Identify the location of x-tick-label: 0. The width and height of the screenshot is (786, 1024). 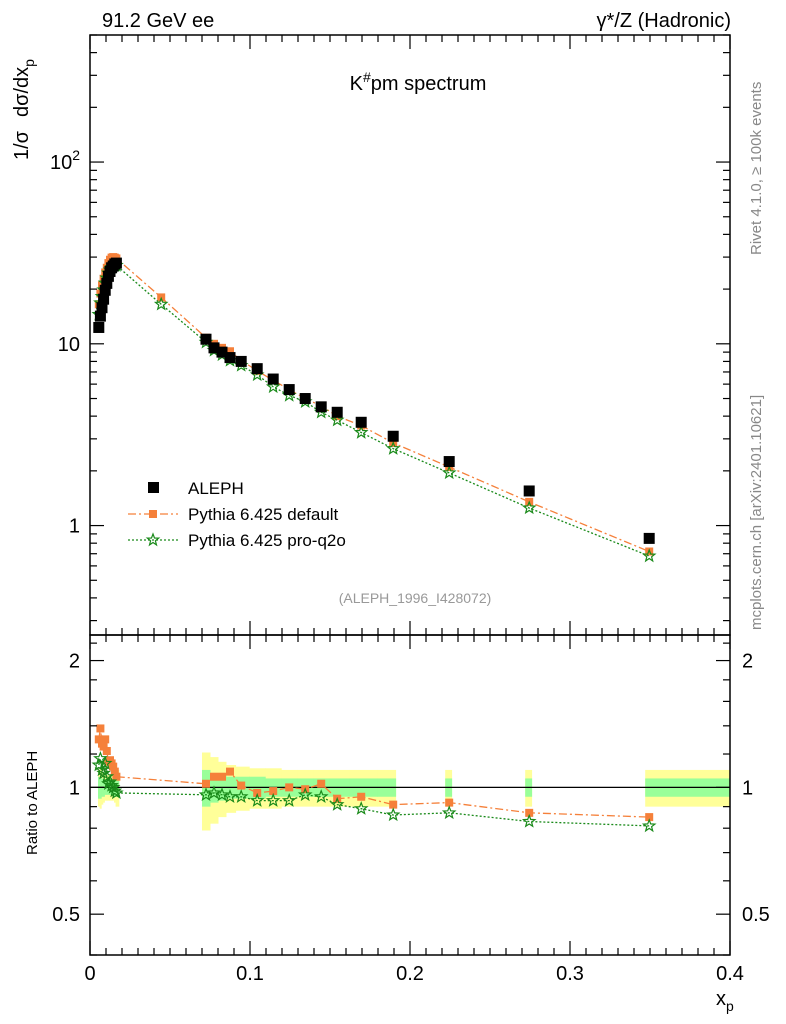
(89, 974).